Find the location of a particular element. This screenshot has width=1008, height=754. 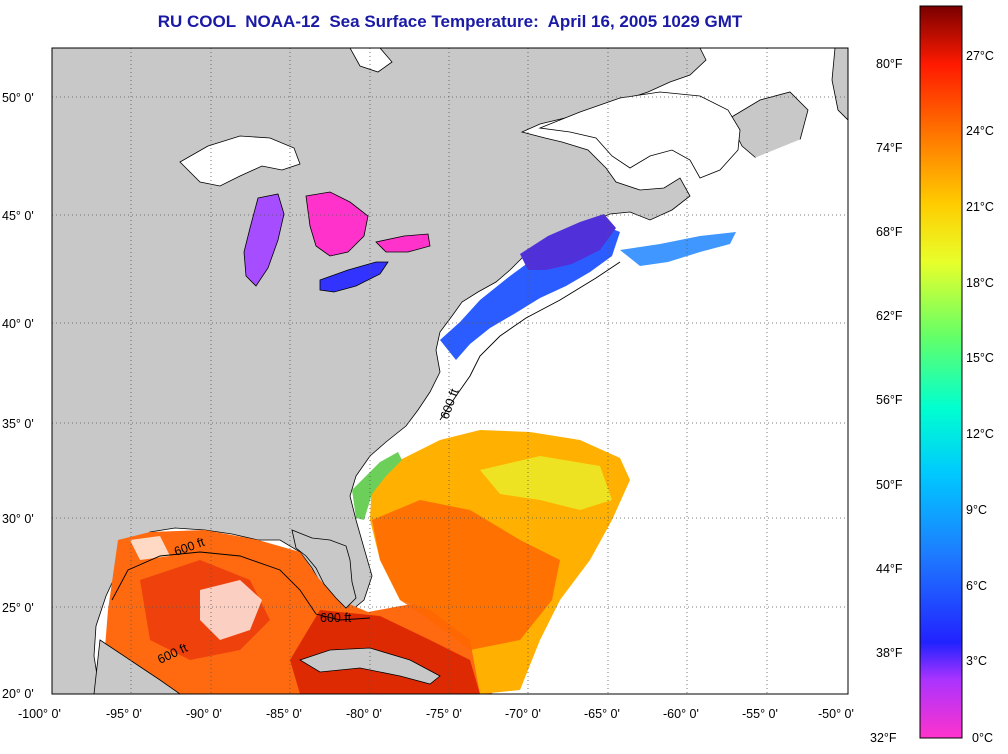

lon-label: -65° 0' is located at coordinates (602, 714).